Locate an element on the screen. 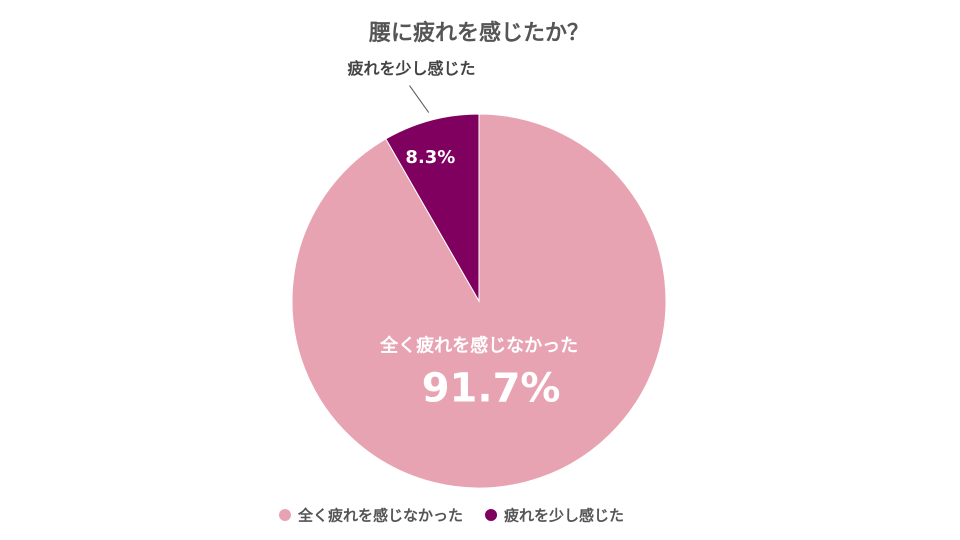 This screenshot has width=960, height=540. leader-line is located at coordinates (419, 99).